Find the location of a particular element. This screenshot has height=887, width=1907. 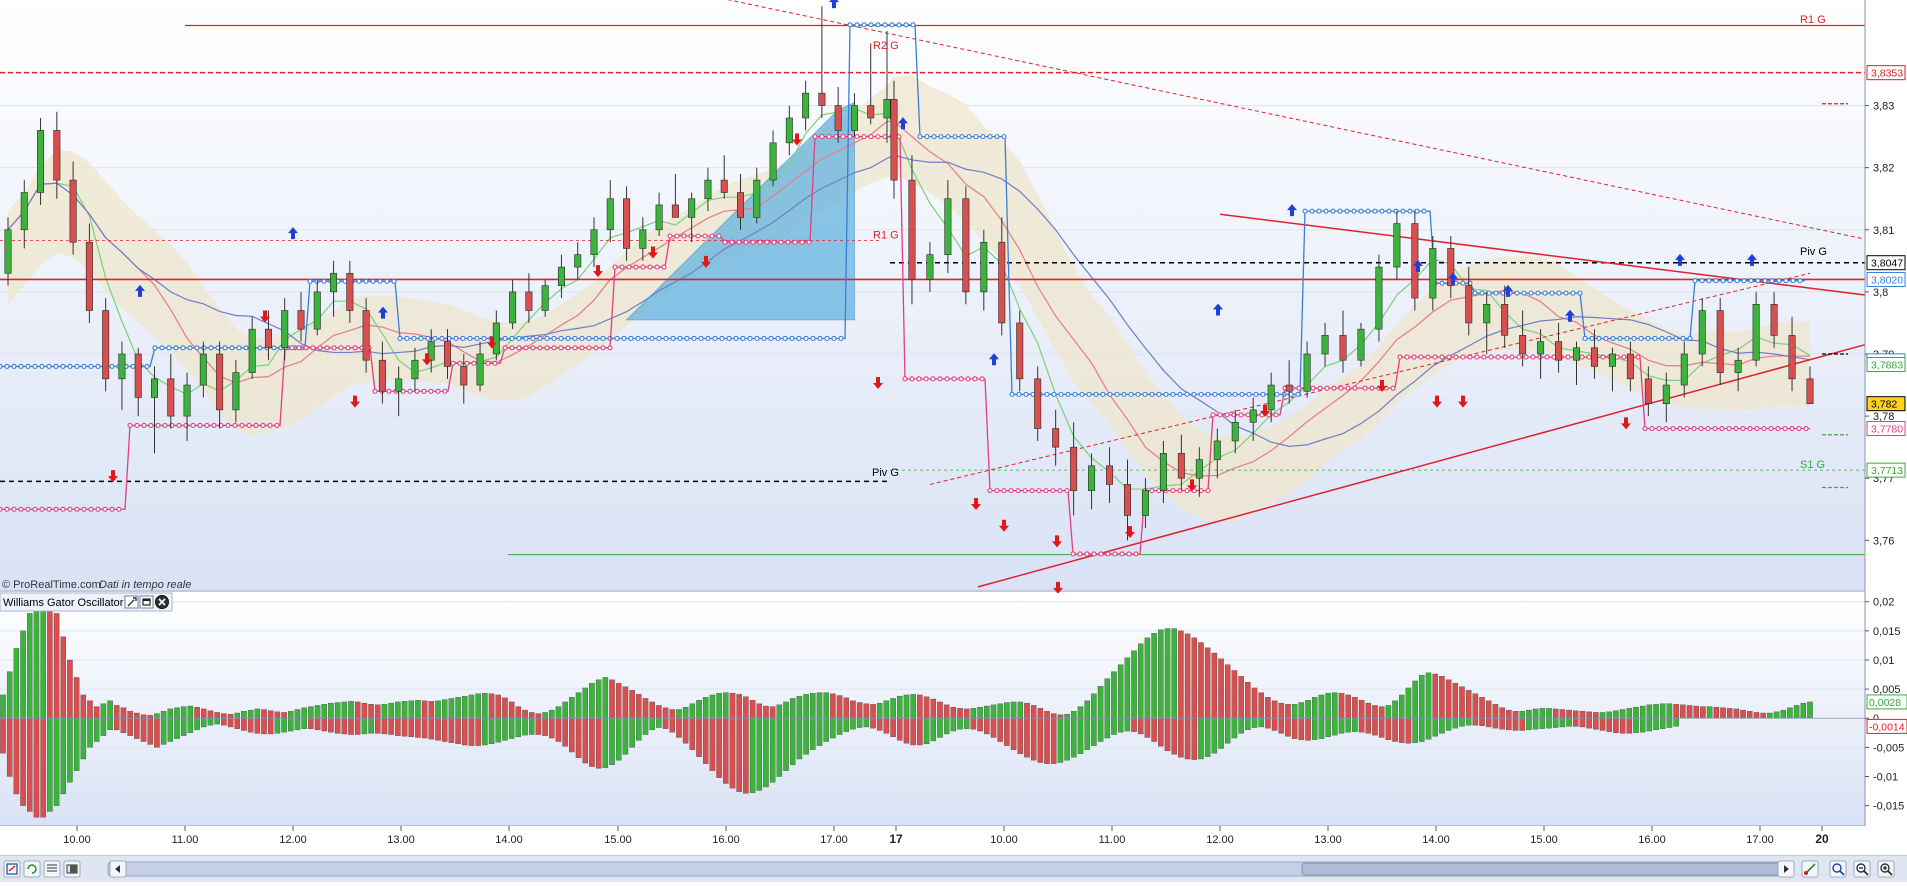

window-icon is located at coordinates (146, 602).